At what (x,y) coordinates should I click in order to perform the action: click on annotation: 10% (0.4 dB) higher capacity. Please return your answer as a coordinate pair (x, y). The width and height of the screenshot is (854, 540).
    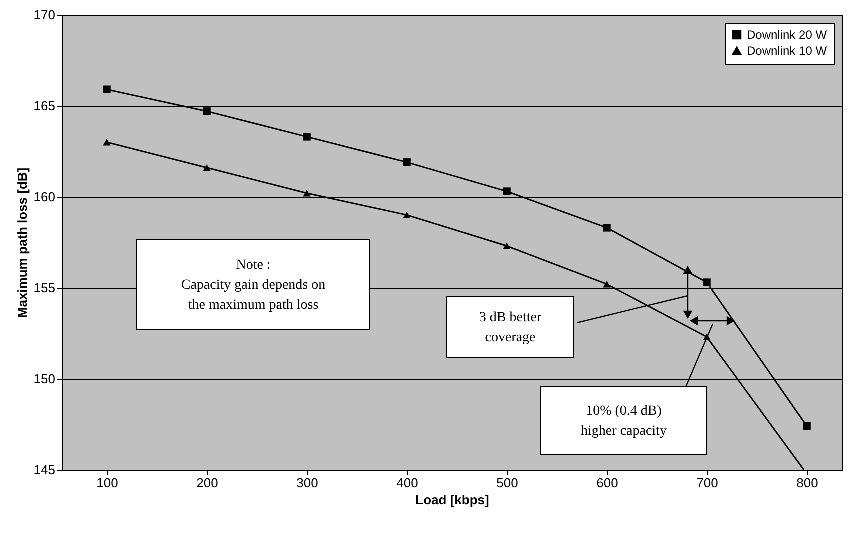
    Looking at the image, I should click on (624, 421).